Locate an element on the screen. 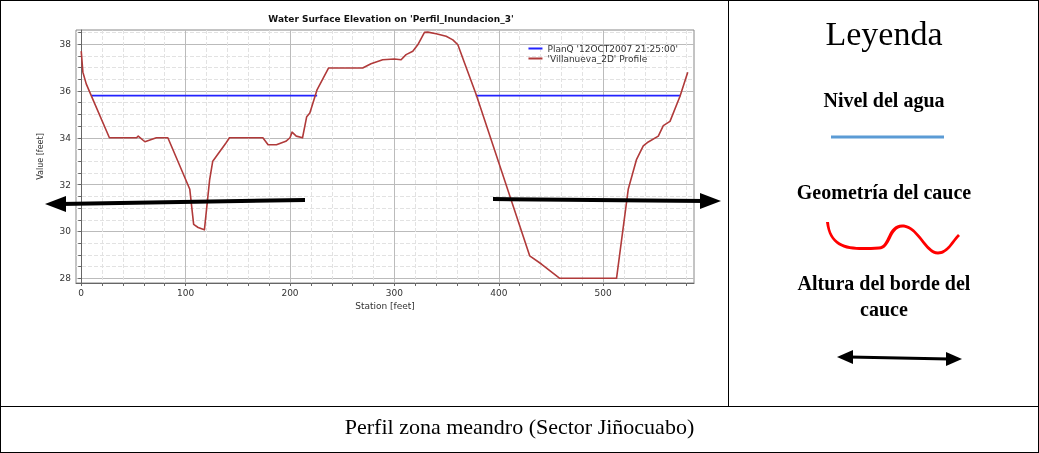 The image size is (1039, 453). x-tick-label: 100 is located at coordinates (186, 292).